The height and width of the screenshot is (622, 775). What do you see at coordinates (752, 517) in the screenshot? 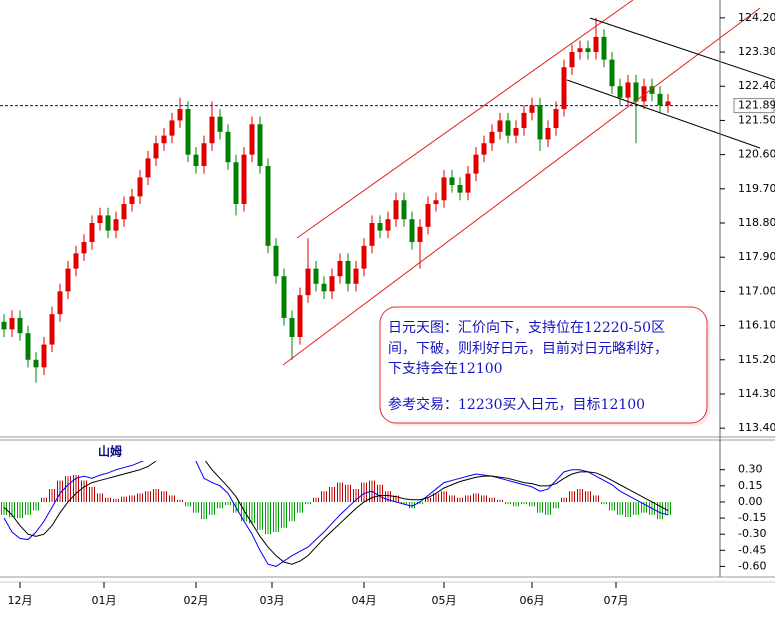
I see `y-tick-label: -0.15` at bounding box center [752, 517].